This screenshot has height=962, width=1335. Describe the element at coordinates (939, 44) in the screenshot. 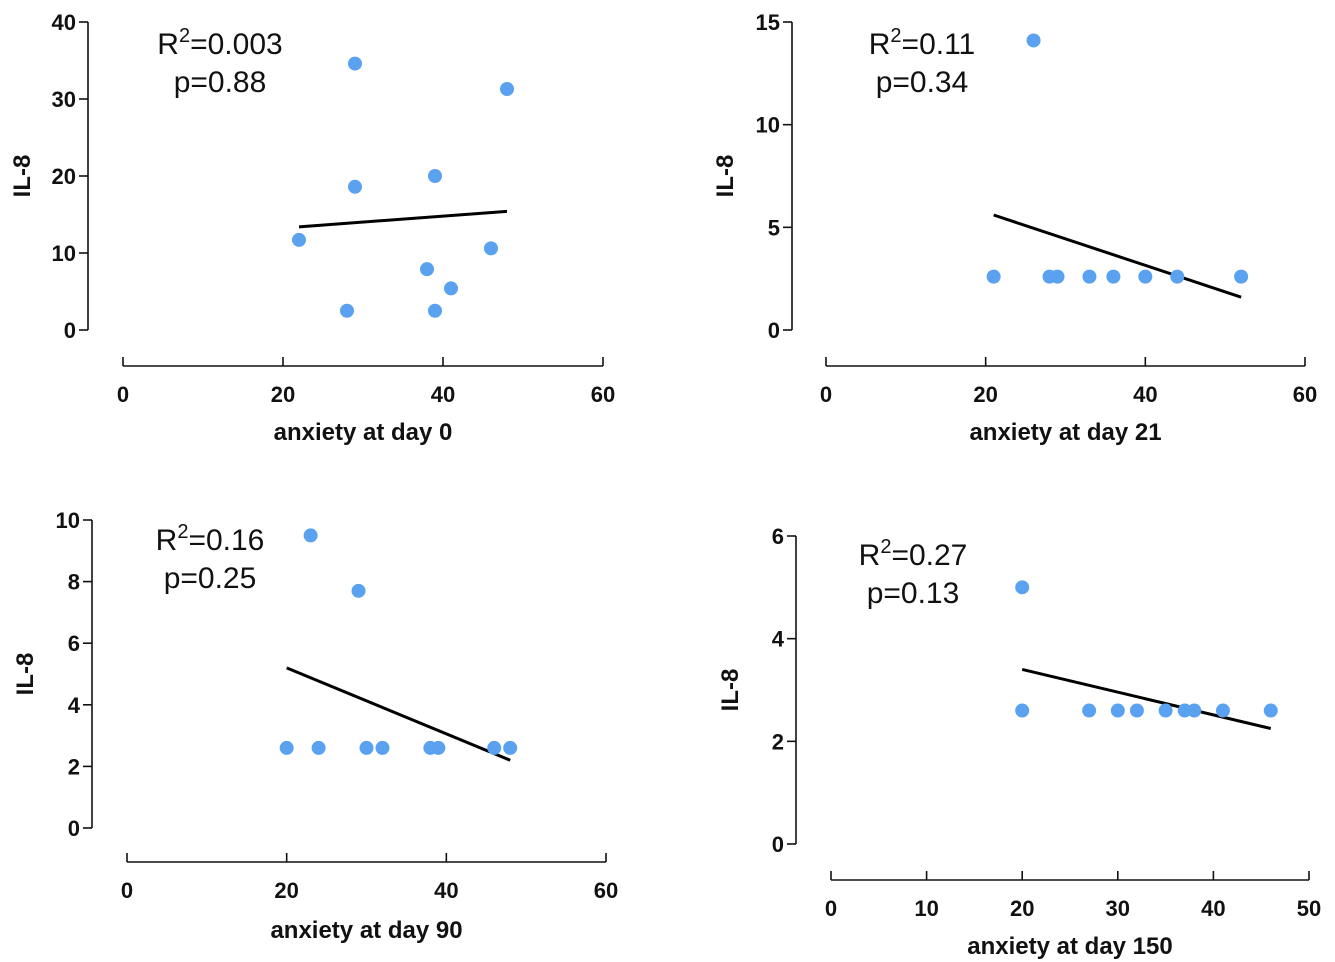

I see `r-squared-value: =0.11` at that location.